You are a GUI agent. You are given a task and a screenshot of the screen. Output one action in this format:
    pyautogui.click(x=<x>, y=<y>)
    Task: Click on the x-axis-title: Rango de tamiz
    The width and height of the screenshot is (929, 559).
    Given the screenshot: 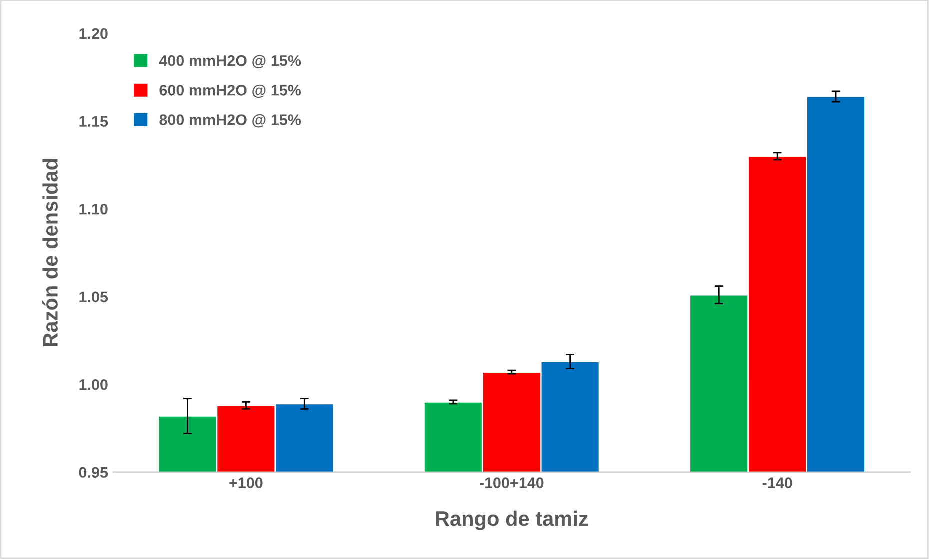 What is the action you would take?
    pyautogui.click(x=512, y=520)
    